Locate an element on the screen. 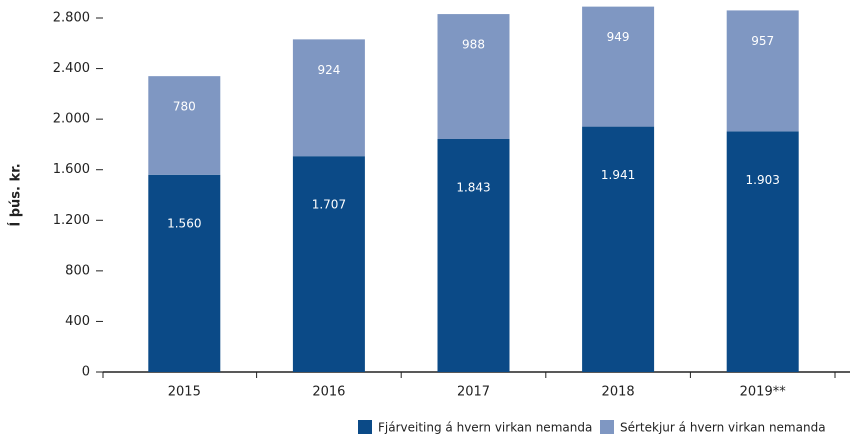  y-tick-label: 800 is located at coordinates (77, 270).